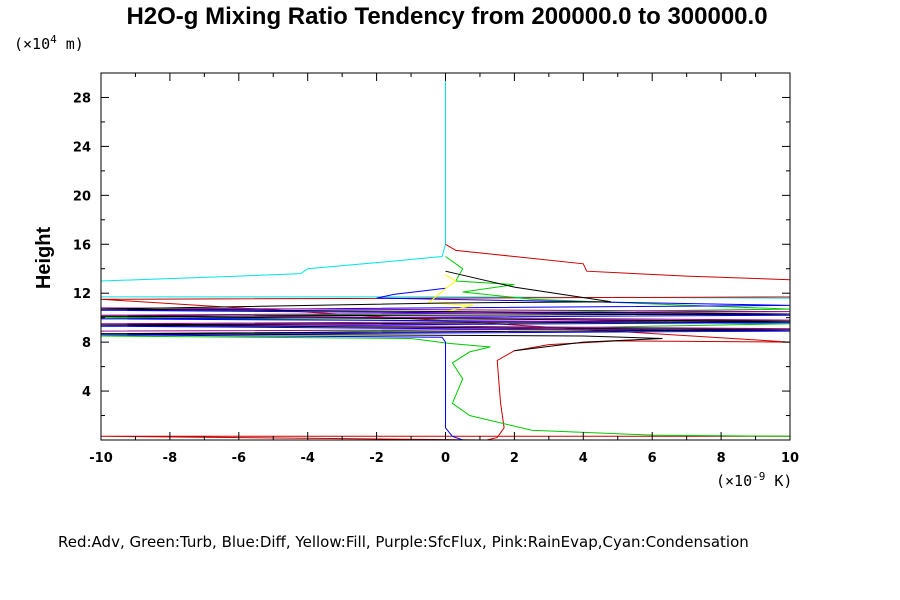 The width and height of the screenshot is (900, 600). I want to click on y-tick-label: 24, so click(82, 147).